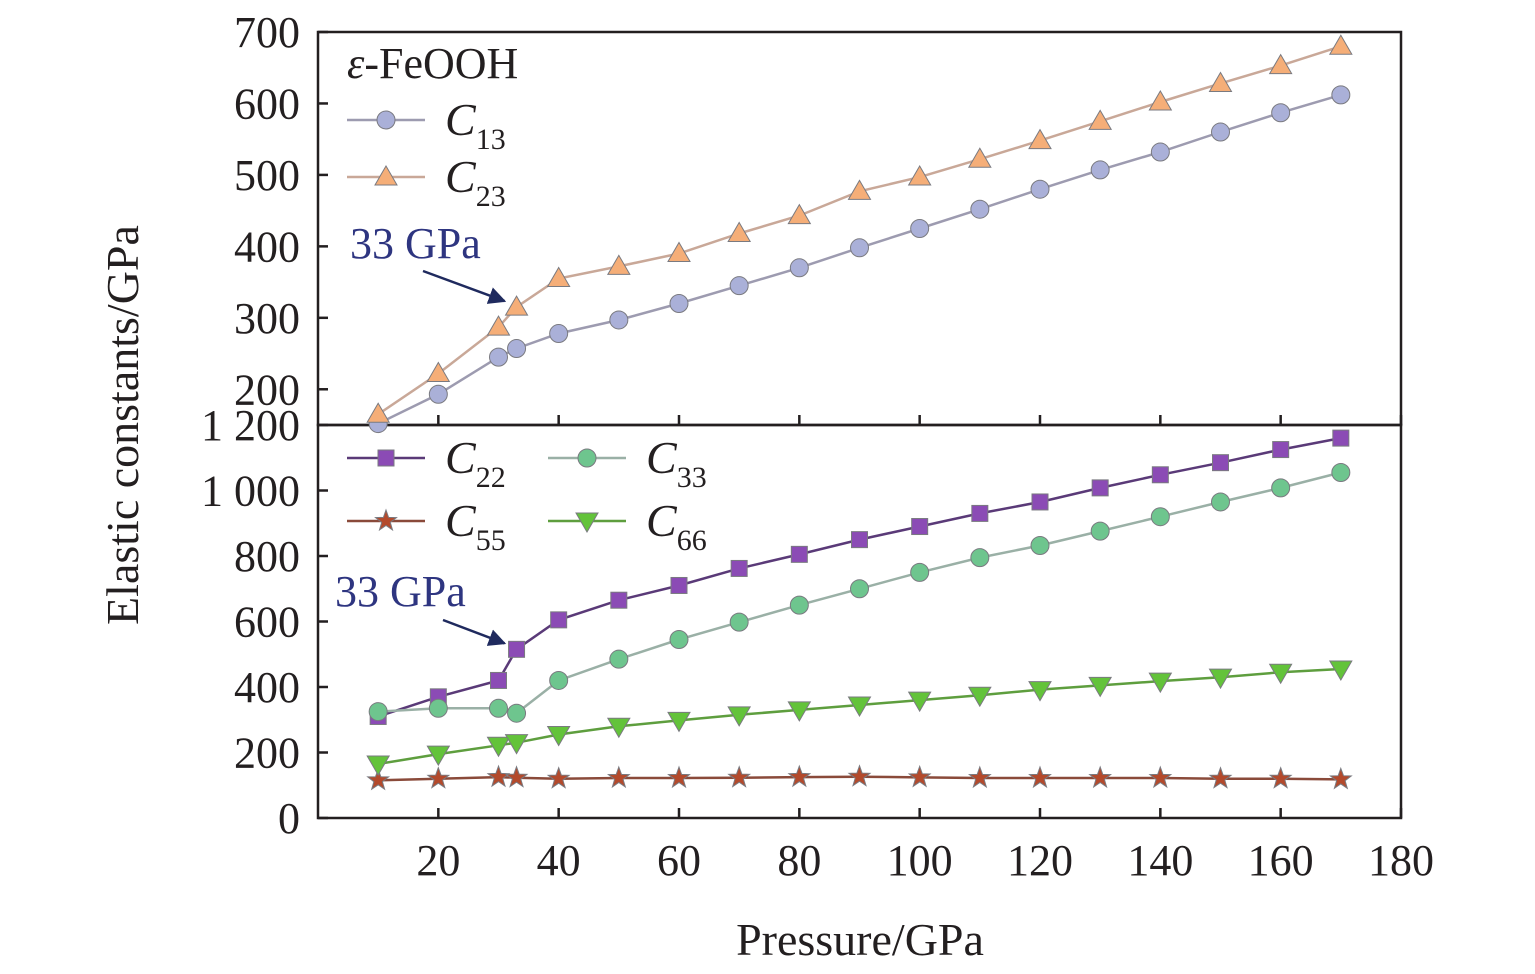 This screenshot has width=1535, height=974. What do you see at coordinates (267, 318) in the screenshot?
I see `y-tick-label: 300` at bounding box center [267, 318].